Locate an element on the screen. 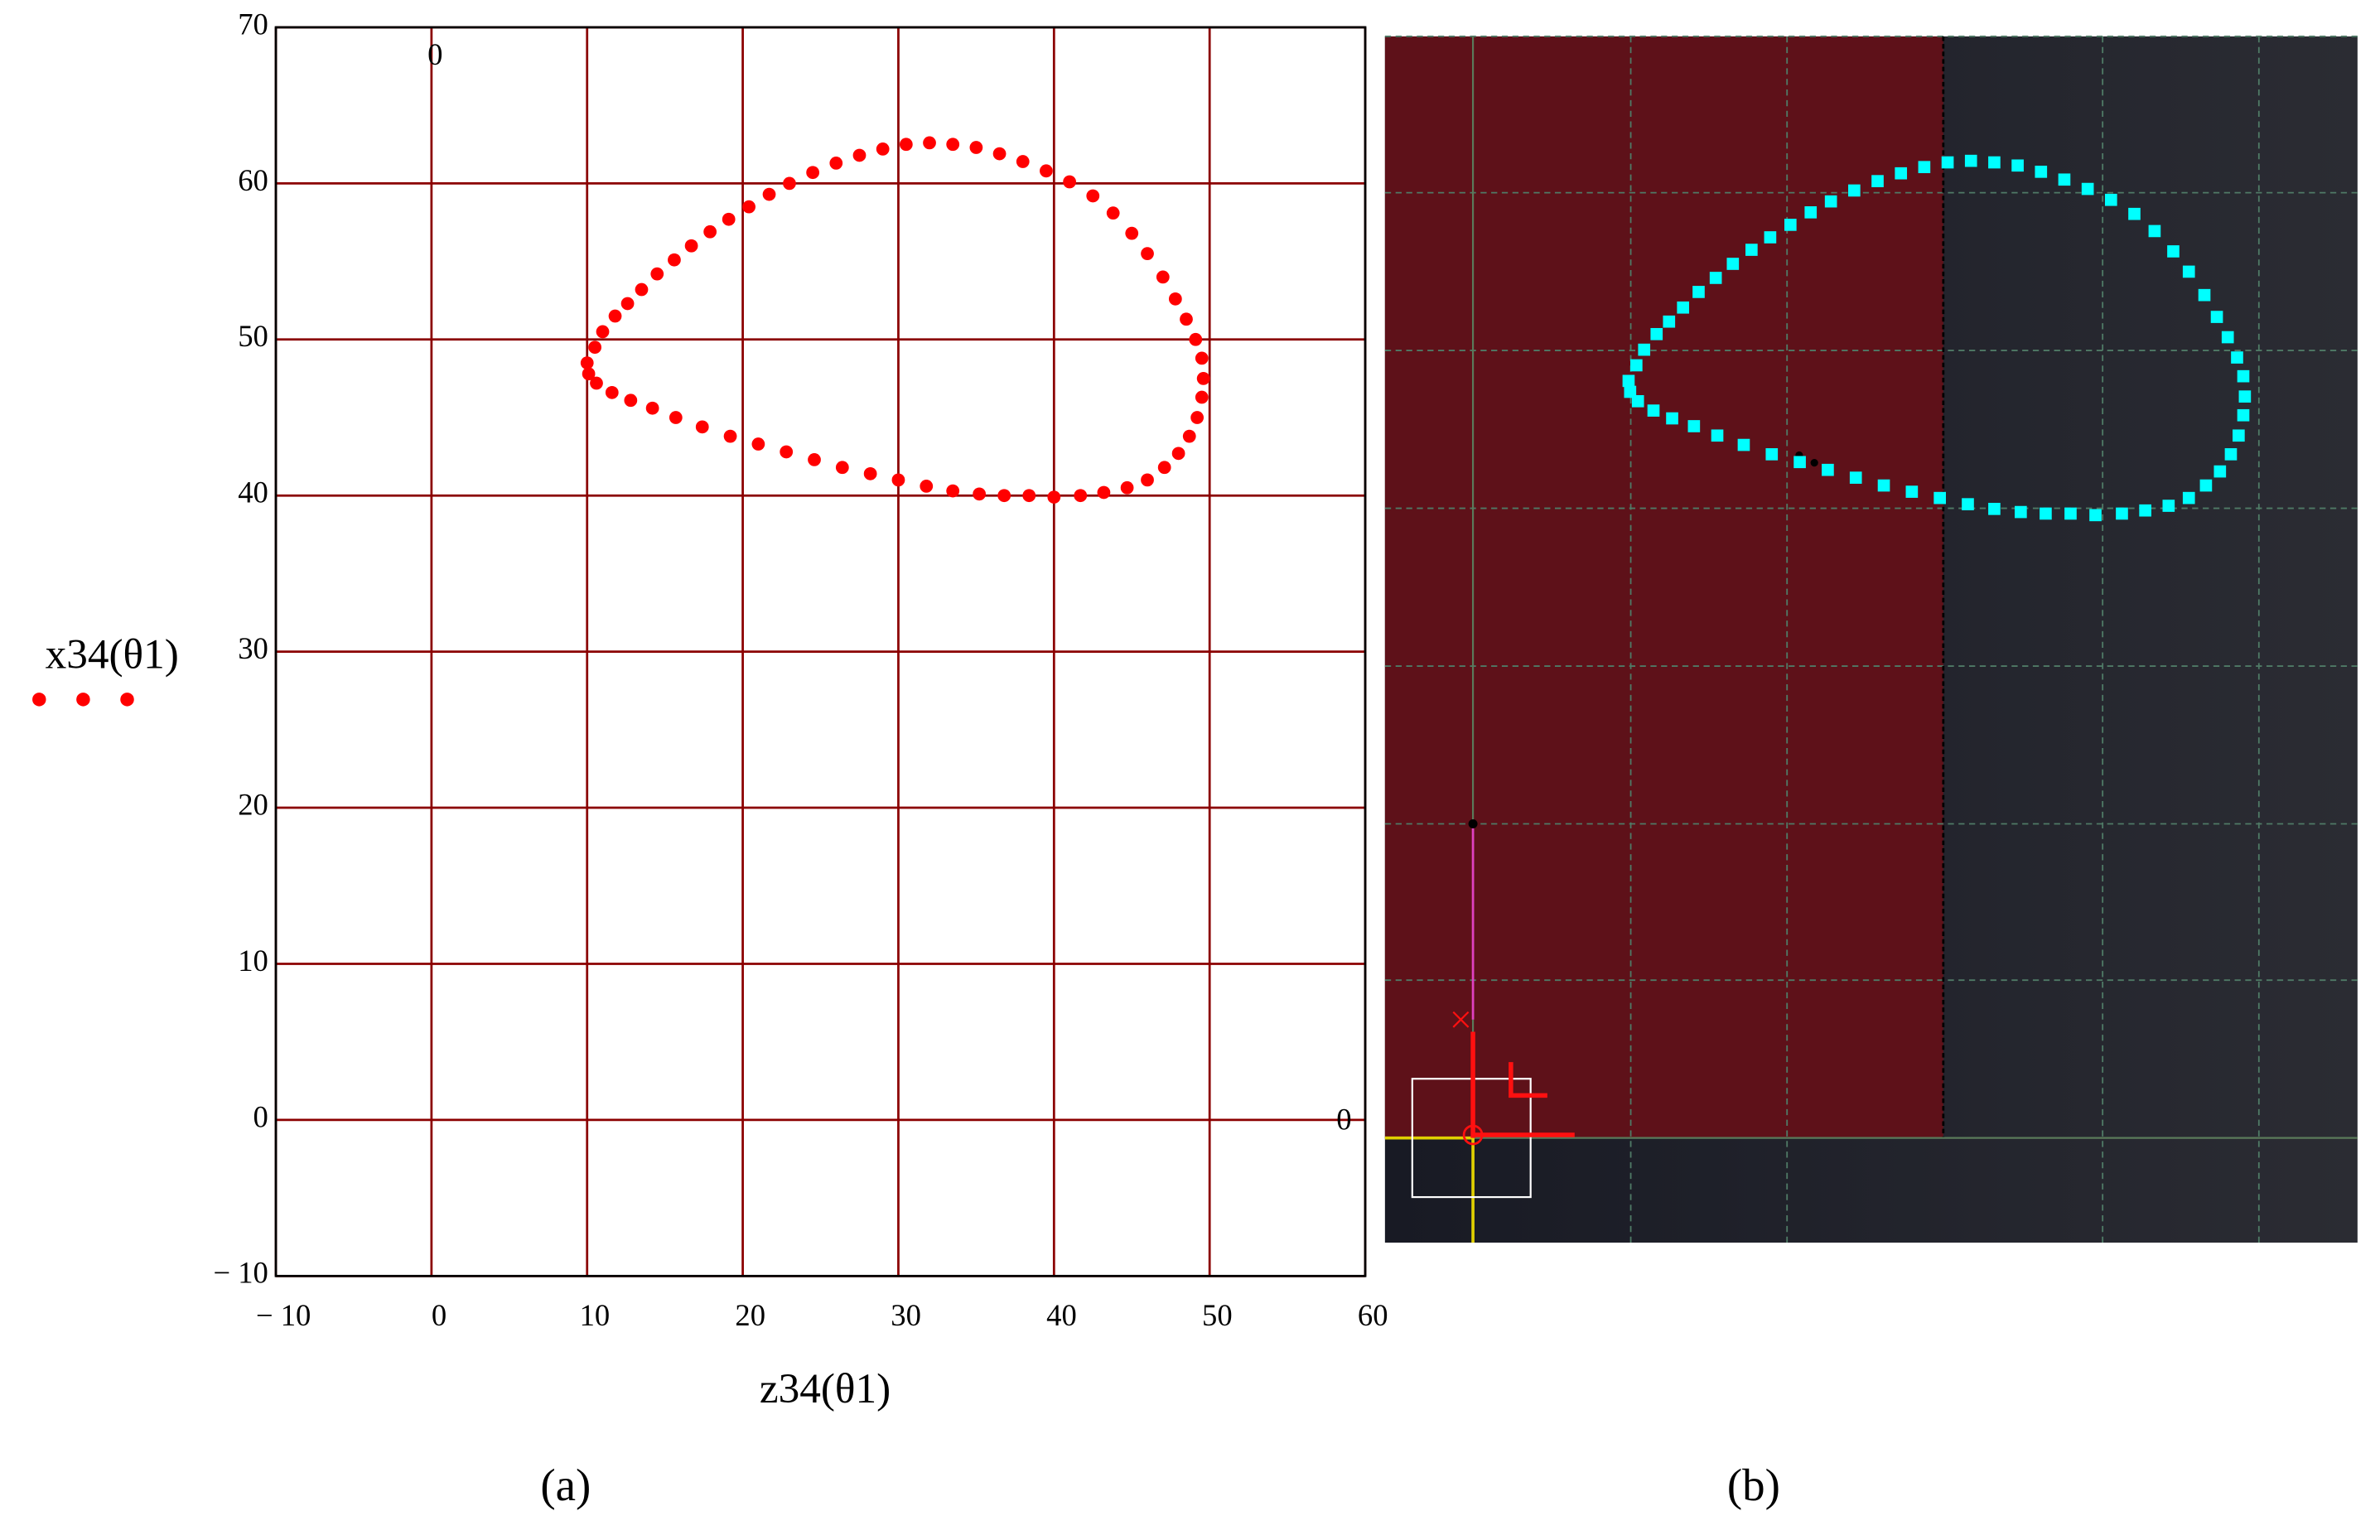 This screenshot has height=1540, width=2380. frame-gizmo is located at coordinates (1513, 1078).